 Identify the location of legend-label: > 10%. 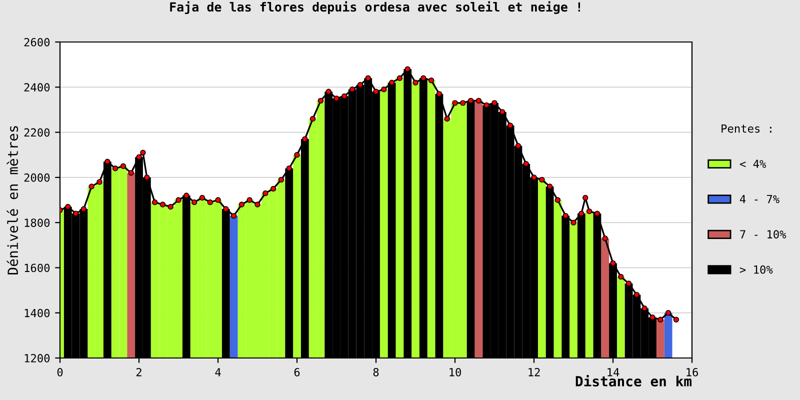
(756, 269).